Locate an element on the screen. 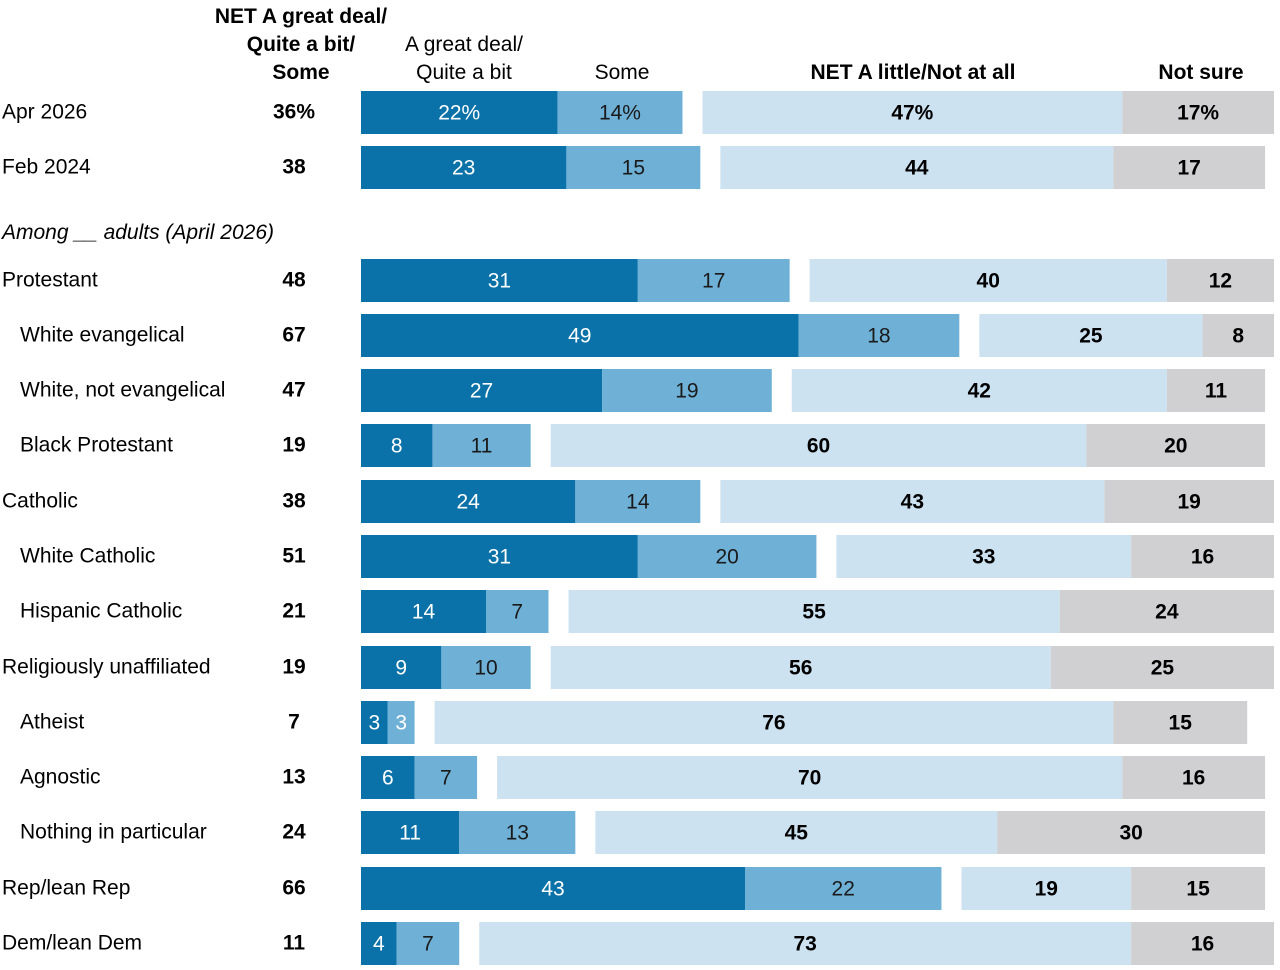  bar-great-deal-label: 8 is located at coordinates (397, 446).